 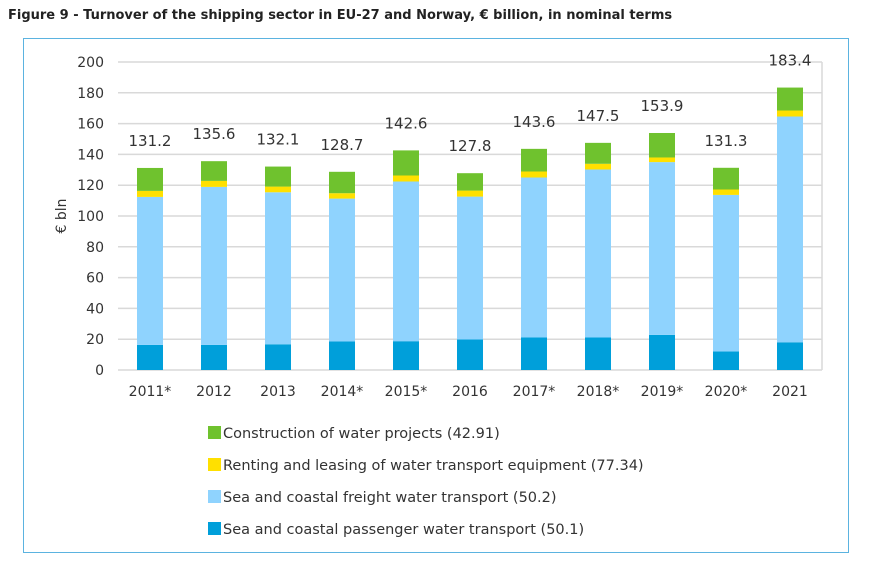 I want to click on x-tick-label: 2021, so click(x=790, y=392).